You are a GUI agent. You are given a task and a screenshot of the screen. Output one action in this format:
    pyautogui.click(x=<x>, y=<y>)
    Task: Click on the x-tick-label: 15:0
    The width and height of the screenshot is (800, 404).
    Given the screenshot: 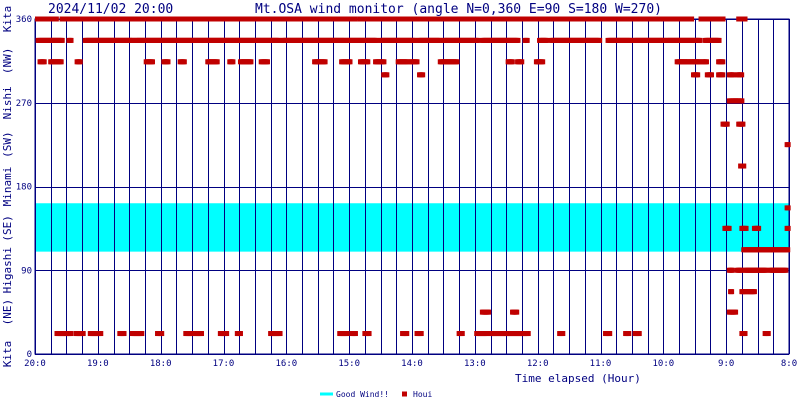 What is the action you would take?
    pyautogui.click(x=349, y=364)
    